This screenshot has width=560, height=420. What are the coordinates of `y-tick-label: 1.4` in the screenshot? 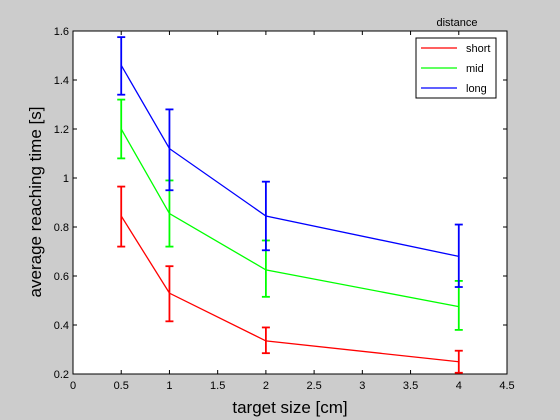 It's located at (61, 81).